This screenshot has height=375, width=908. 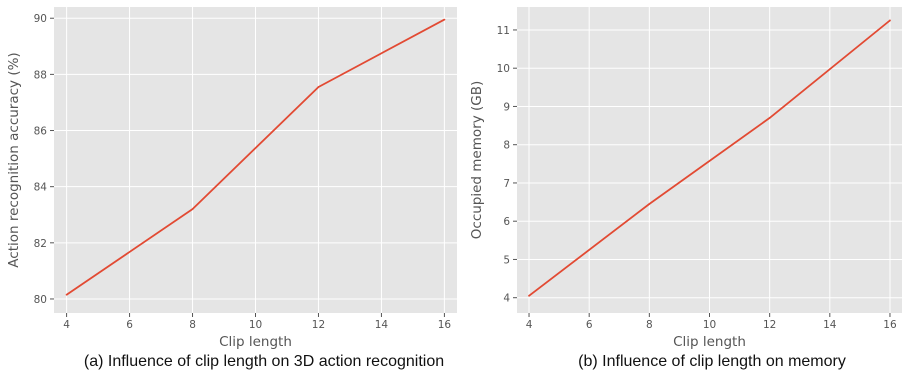 What do you see at coordinates (40, 19) in the screenshot?
I see `y-tick-label-a-90: 90` at bounding box center [40, 19].